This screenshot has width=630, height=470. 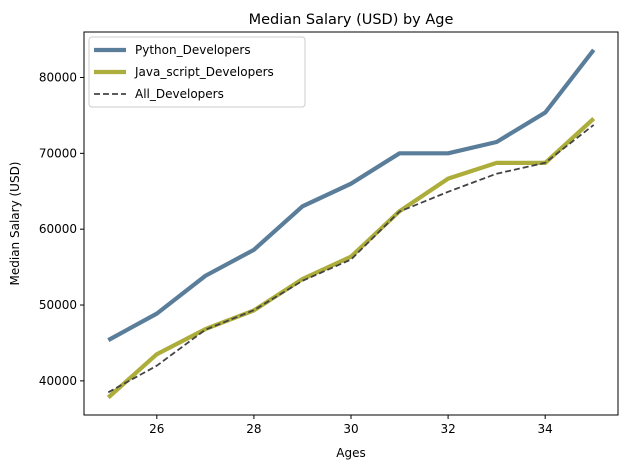 I want to click on y-tick-label: 60000, so click(x=58, y=229).